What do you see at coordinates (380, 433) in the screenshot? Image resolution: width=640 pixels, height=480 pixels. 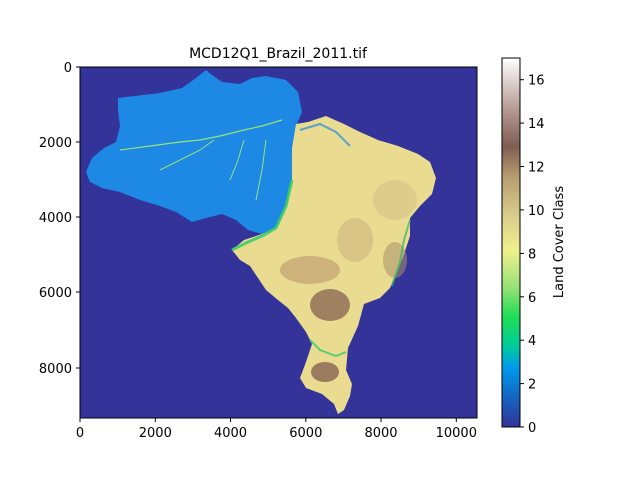 I see `x-tick-label: 8000` at bounding box center [380, 433].